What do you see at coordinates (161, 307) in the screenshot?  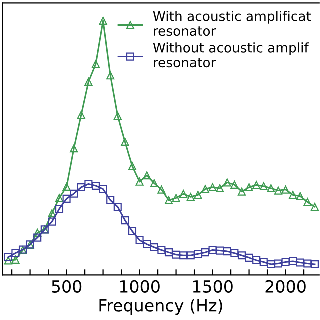 I see `x-axis-title: Frequency (Hz)` at bounding box center [161, 307].